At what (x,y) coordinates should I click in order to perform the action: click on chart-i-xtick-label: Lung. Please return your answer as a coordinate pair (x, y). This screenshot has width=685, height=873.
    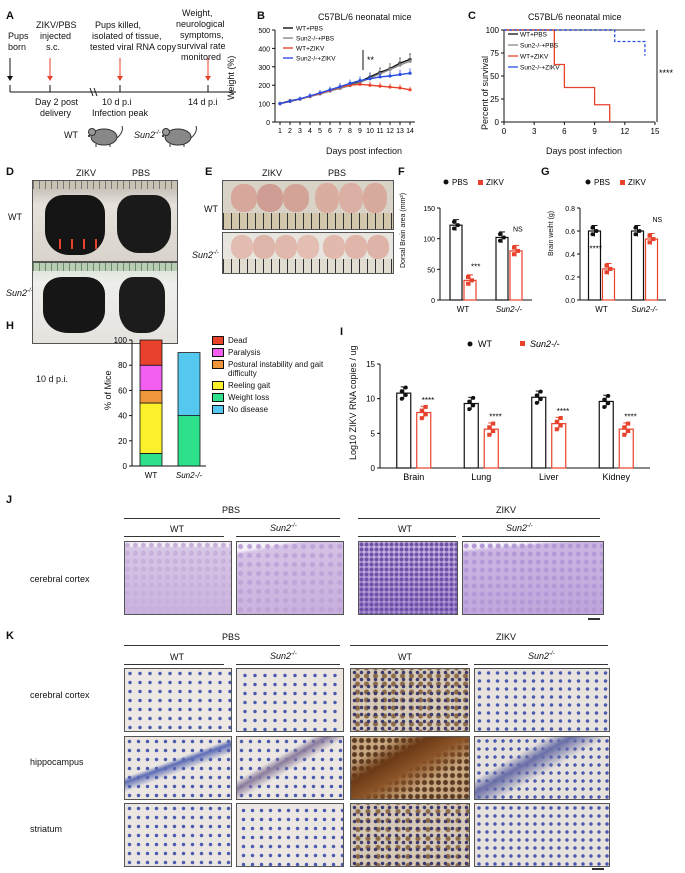
    Looking at the image, I should click on (481, 477).